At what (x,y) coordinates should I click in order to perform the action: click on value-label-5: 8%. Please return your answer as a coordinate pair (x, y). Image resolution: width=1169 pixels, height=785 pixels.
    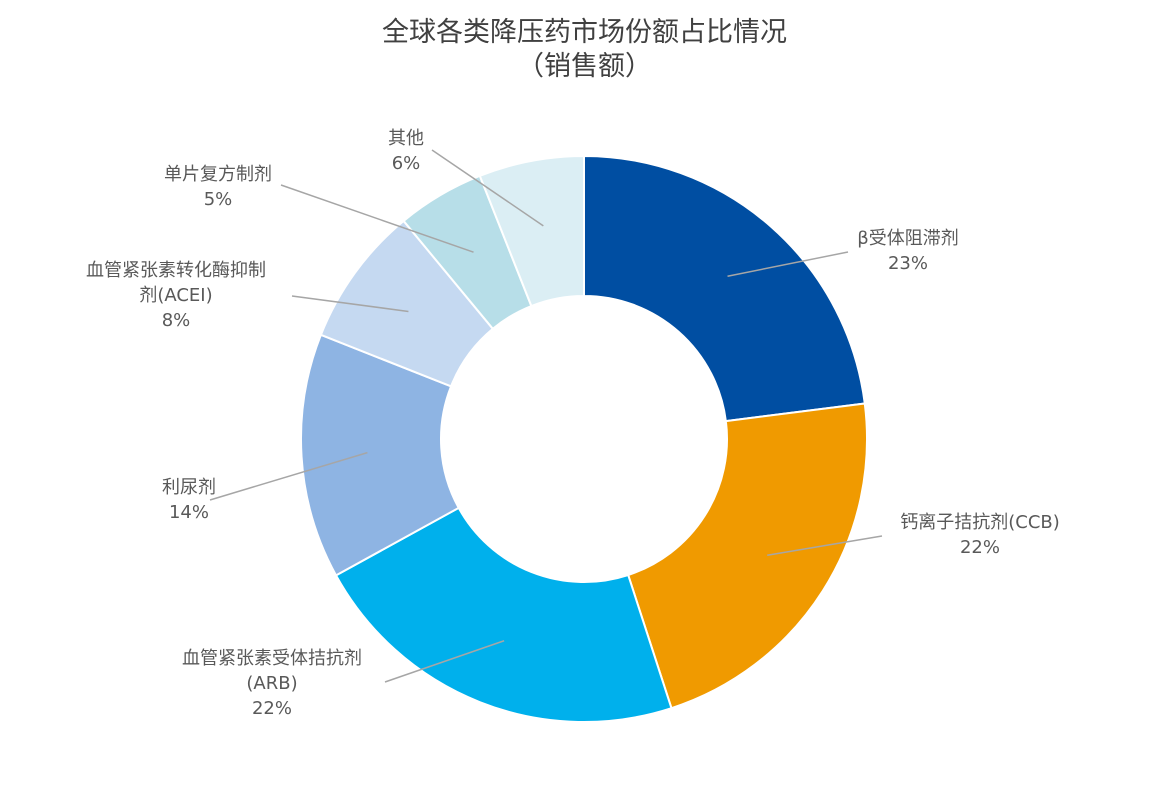
    Looking at the image, I should click on (176, 320).